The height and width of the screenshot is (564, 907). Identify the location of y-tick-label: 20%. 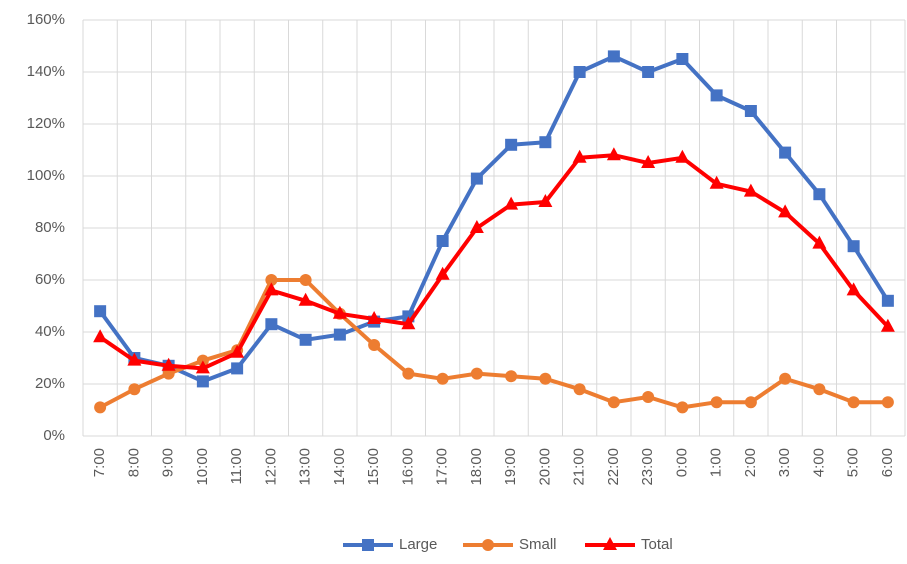
(50, 383).